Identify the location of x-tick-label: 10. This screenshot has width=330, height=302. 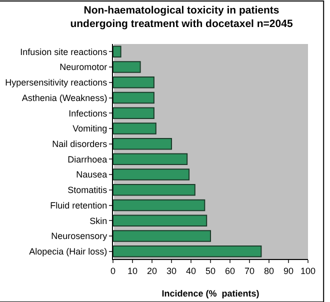
(132, 271).